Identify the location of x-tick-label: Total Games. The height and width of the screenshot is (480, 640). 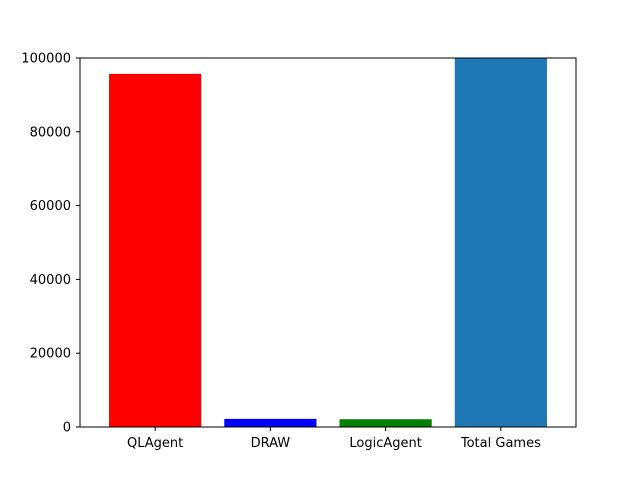
(500, 443).